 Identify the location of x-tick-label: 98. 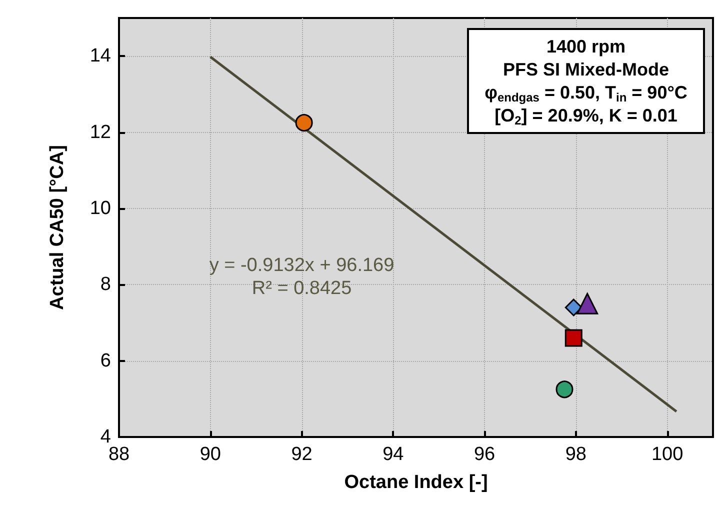
(575, 454).